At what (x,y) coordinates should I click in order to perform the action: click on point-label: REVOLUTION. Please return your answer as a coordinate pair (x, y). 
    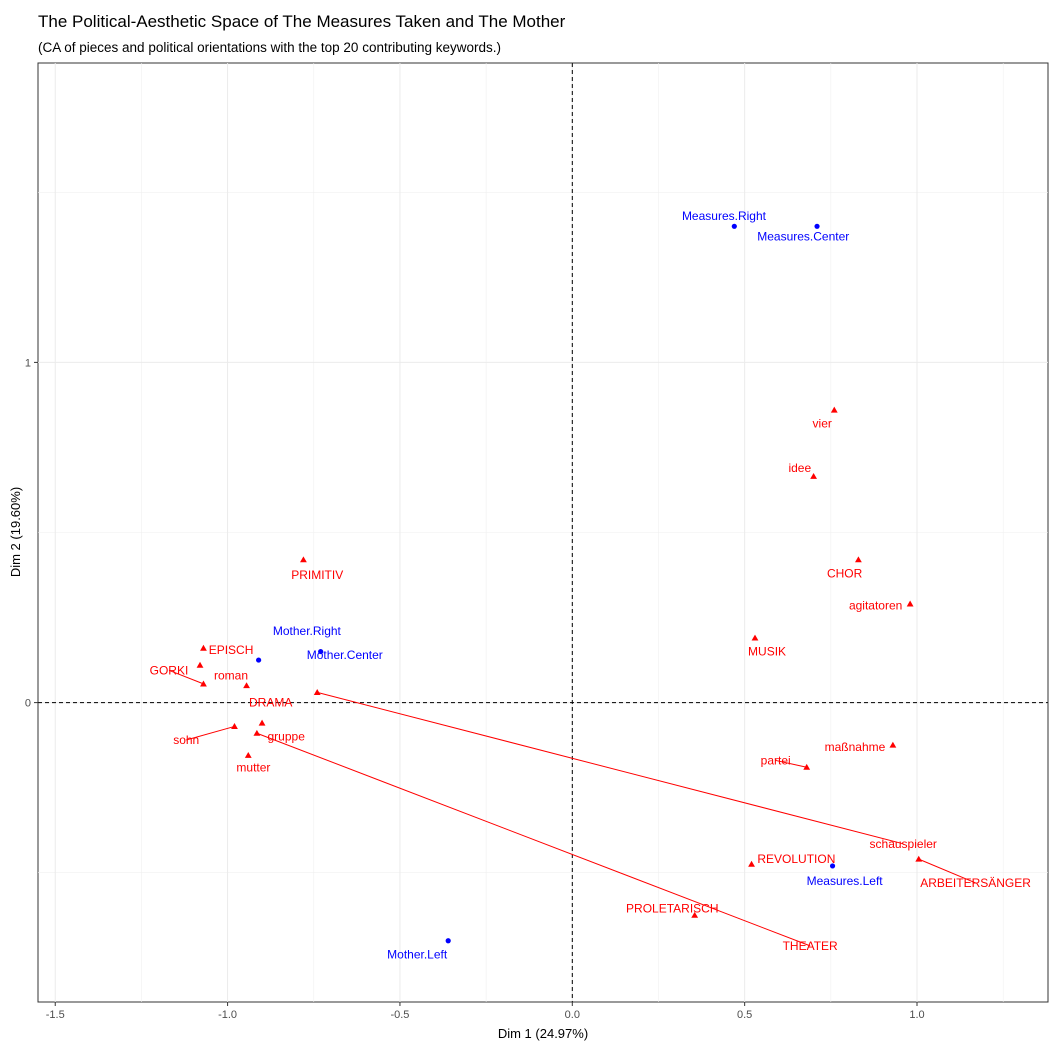
    Looking at the image, I should click on (796, 859).